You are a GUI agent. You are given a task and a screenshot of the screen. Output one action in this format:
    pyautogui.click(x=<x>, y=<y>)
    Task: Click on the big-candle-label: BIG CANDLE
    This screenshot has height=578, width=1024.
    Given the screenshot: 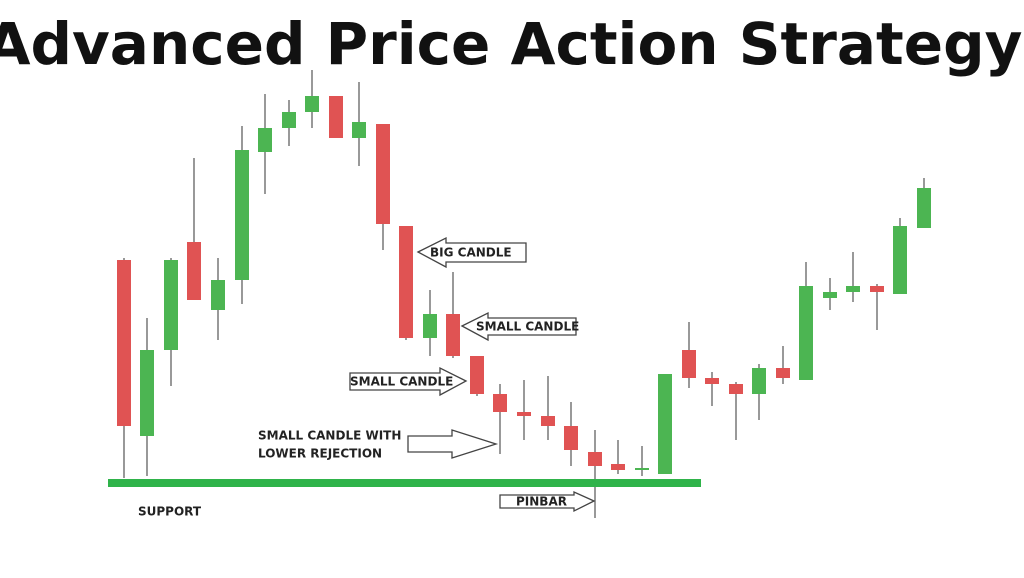 What is the action you would take?
    pyautogui.click(x=471, y=253)
    